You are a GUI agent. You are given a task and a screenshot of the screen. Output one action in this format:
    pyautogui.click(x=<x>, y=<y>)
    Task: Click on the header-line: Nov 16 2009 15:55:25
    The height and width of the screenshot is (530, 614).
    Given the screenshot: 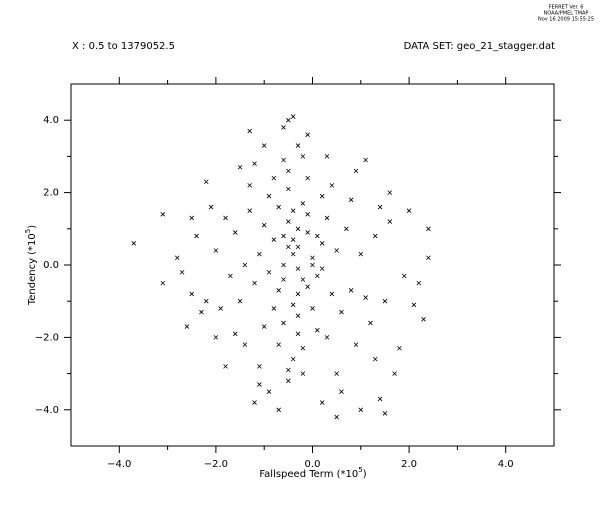 What is the action you would take?
    pyautogui.click(x=566, y=20)
    